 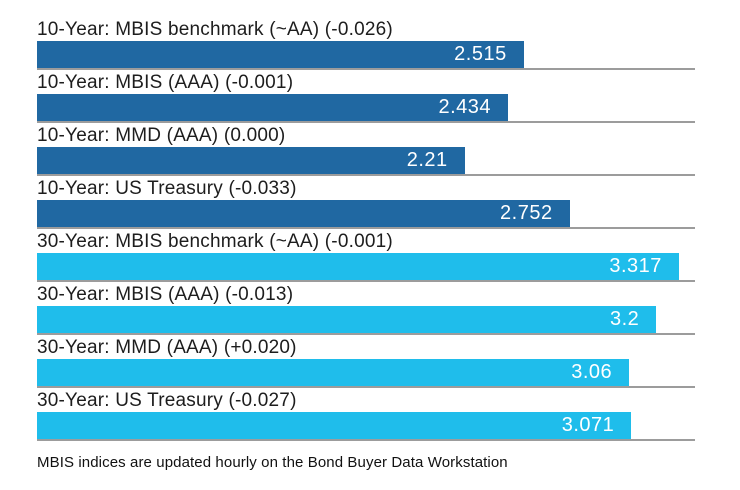 What do you see at coordinates (624, 319) in the screenshot?
I see `bar-value: 3.2` at bounding box center [624, 319].